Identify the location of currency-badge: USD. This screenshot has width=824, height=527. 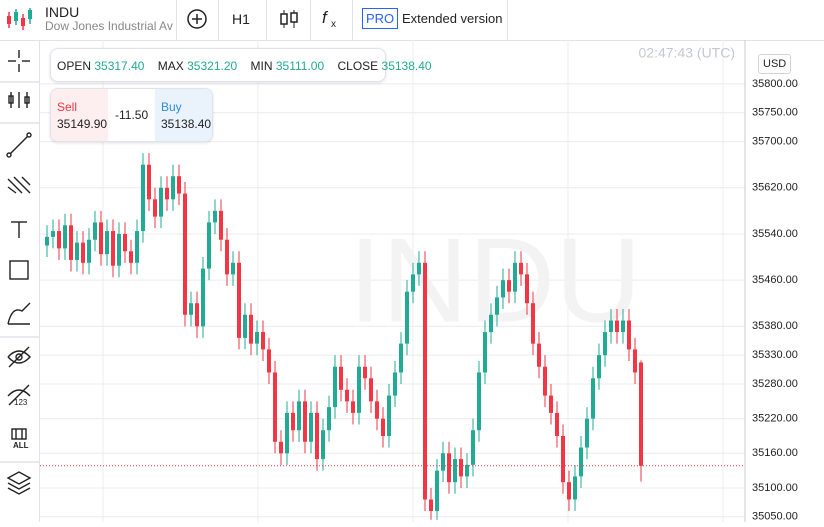
(775, 64).